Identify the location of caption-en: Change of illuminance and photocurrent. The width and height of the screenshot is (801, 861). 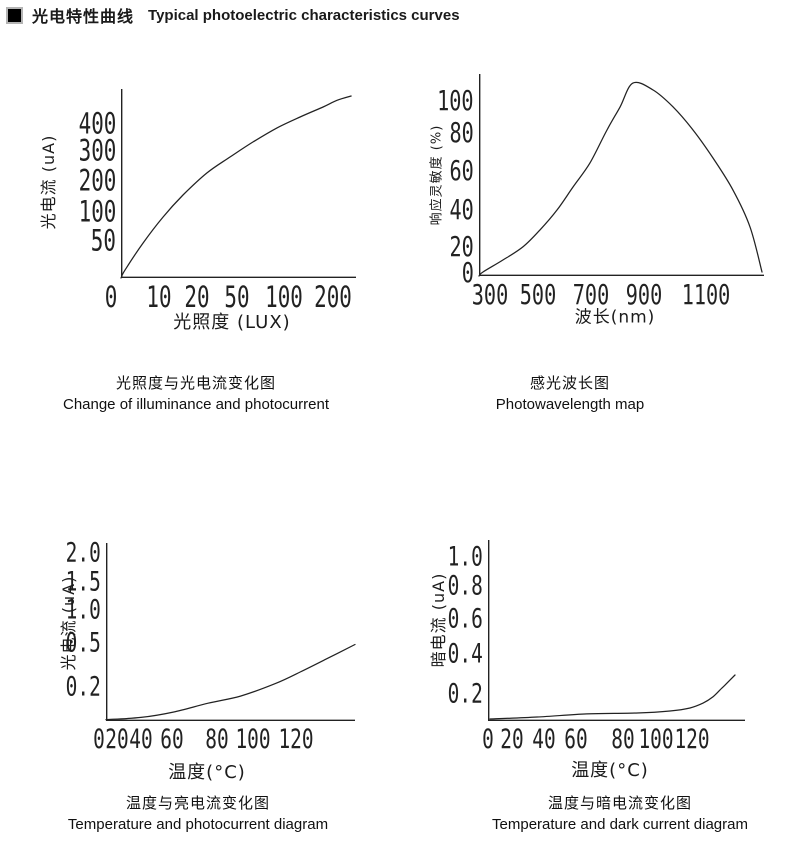
(195, 404).